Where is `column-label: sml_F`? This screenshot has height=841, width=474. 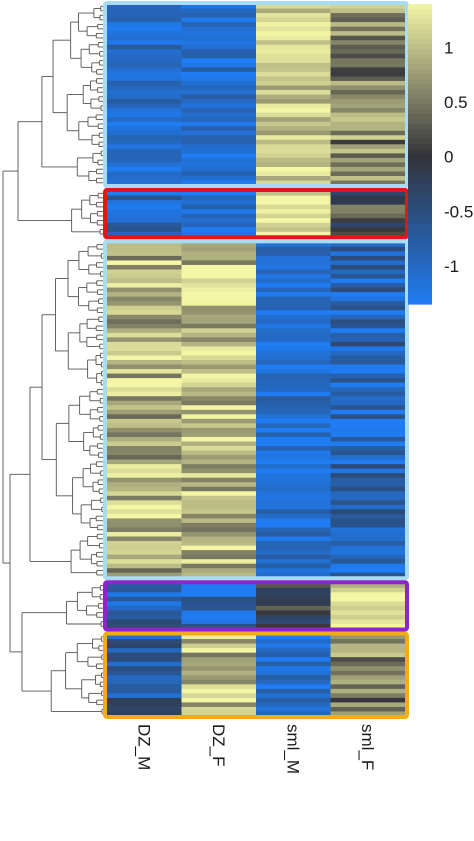
column-label: sml_F is located at coordinates (367, 747).